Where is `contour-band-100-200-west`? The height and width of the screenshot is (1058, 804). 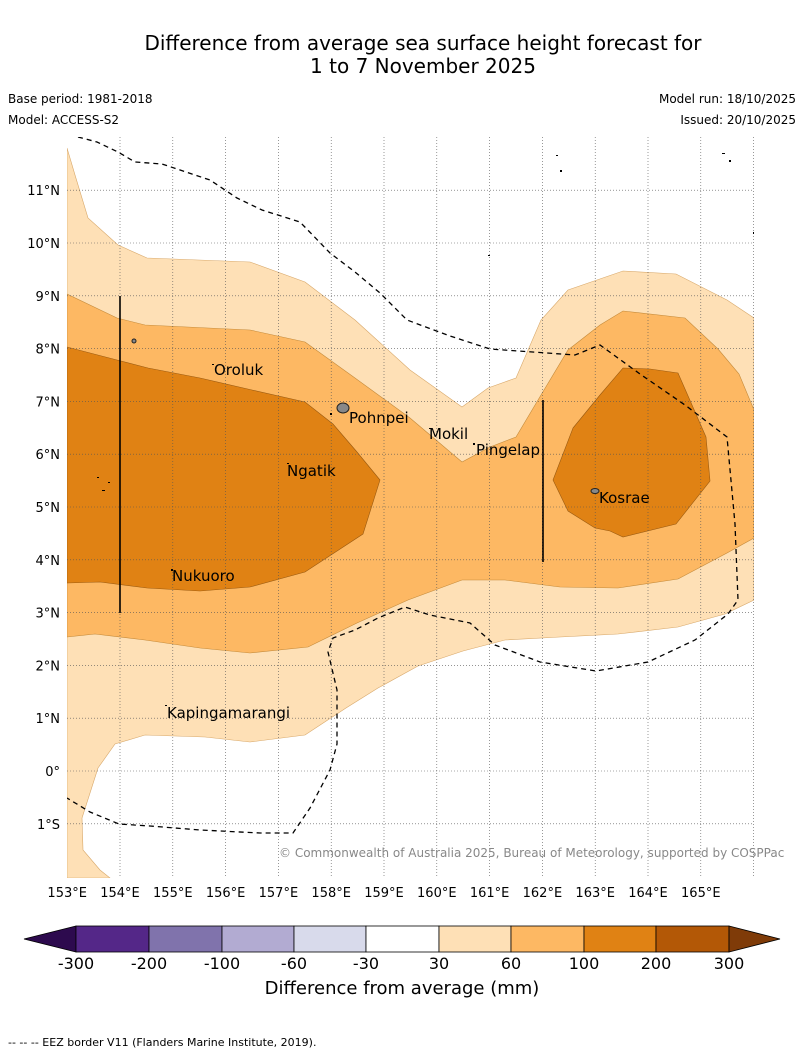
contour-band-100-200-west is located at coordinates (224, 469).